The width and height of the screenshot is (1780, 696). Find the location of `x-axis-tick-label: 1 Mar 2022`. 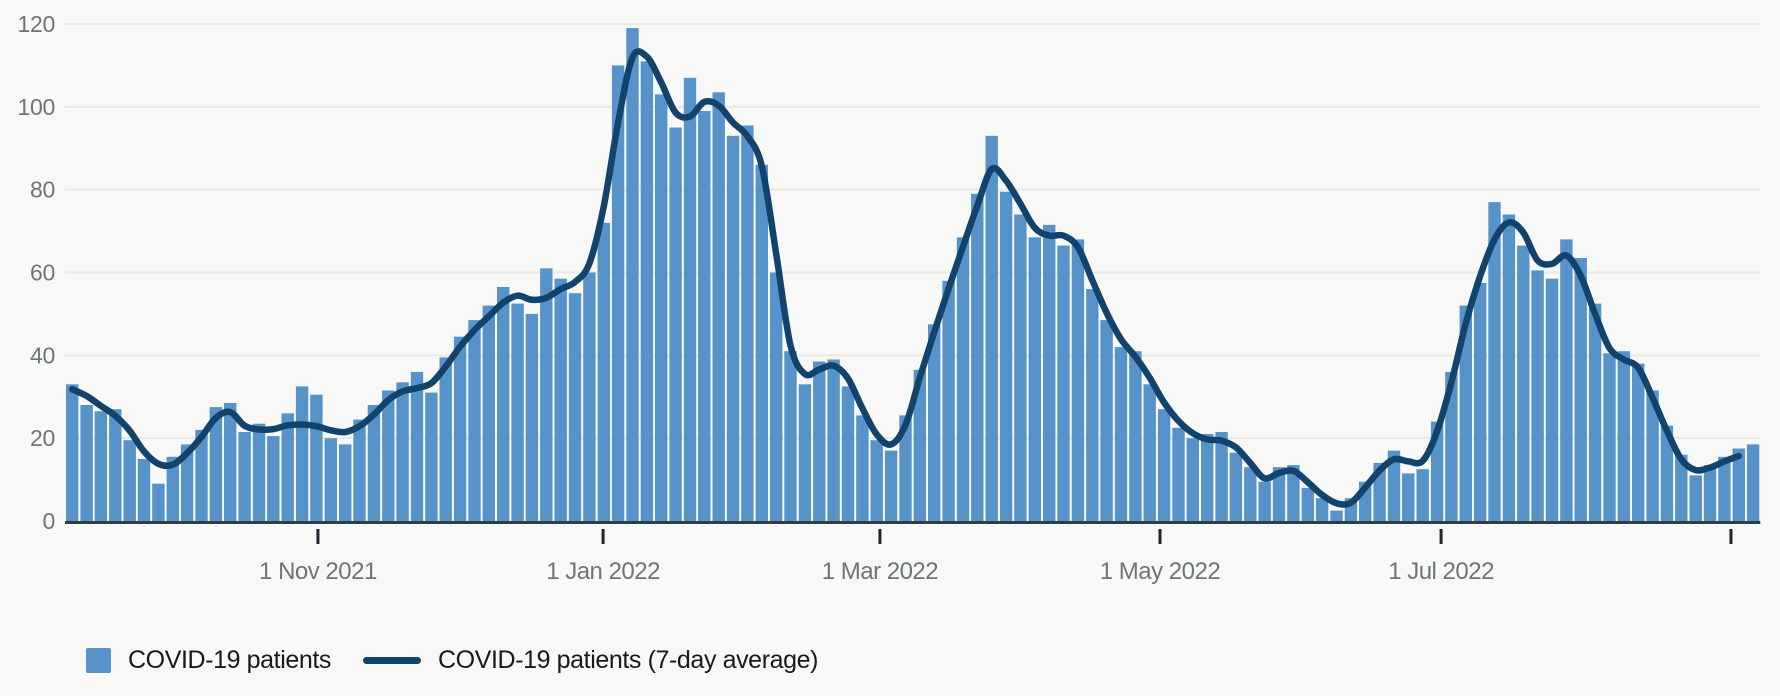

x-axis-tick-label: 1 Mar 2022 is located at coordinates (880, 571).